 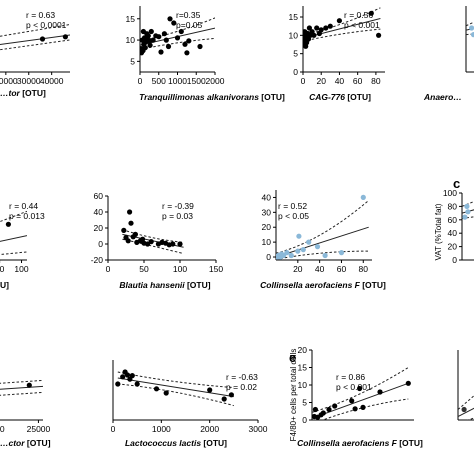 What do you see at coordinates (25, 443) in the screenshot?
I see `x-axis-label: …ctor [OTU]` at bounding box center [25, 443].